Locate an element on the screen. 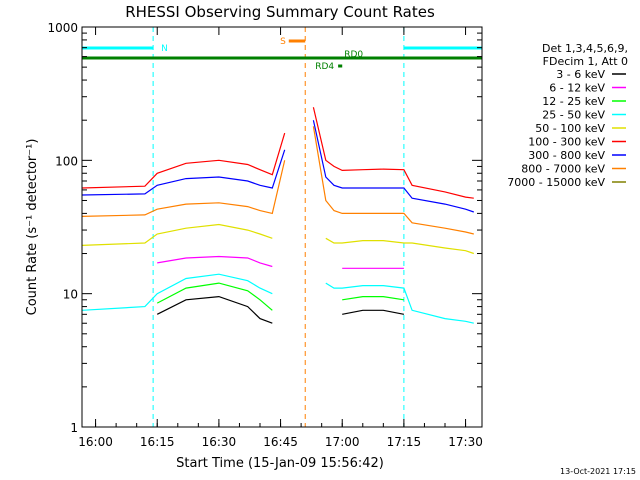 Image resolution: width=640 pixels, height=480 pixels. legend-entry-label: 50 - 100 keV is located at coordinates (570, 128).